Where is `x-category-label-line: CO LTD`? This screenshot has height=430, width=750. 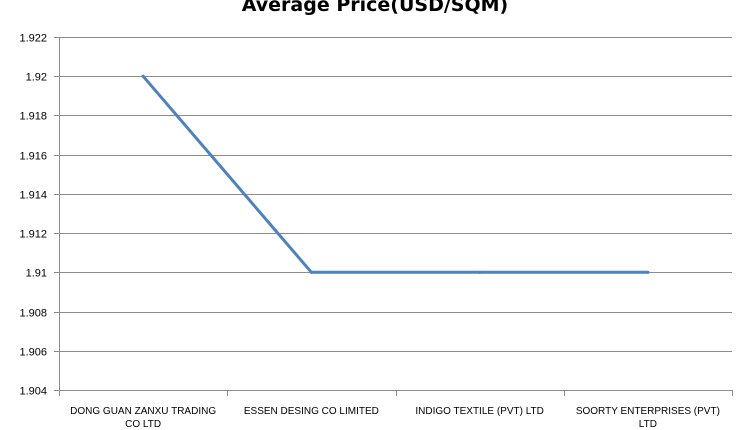 x-category-label-line: CO LTD is located at coordinates (143, 424).